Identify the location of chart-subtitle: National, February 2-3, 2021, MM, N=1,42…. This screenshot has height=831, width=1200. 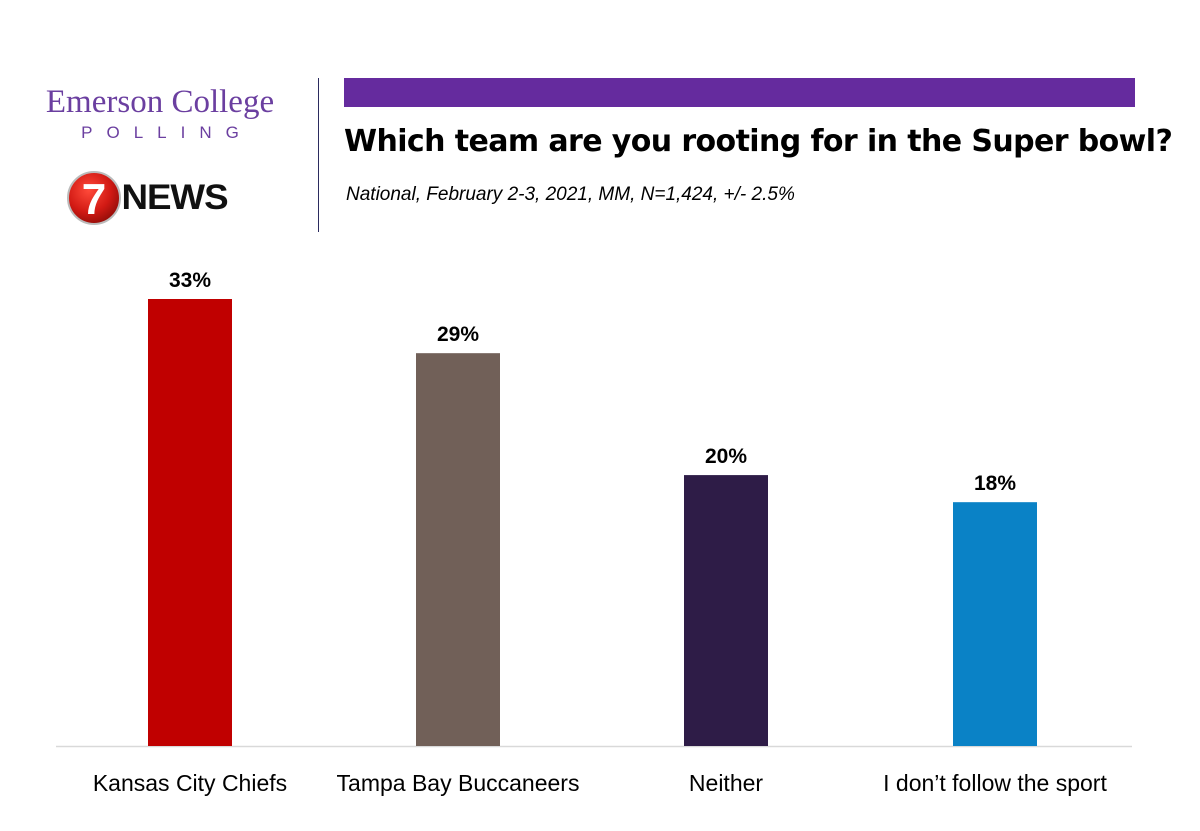
(570, 194).